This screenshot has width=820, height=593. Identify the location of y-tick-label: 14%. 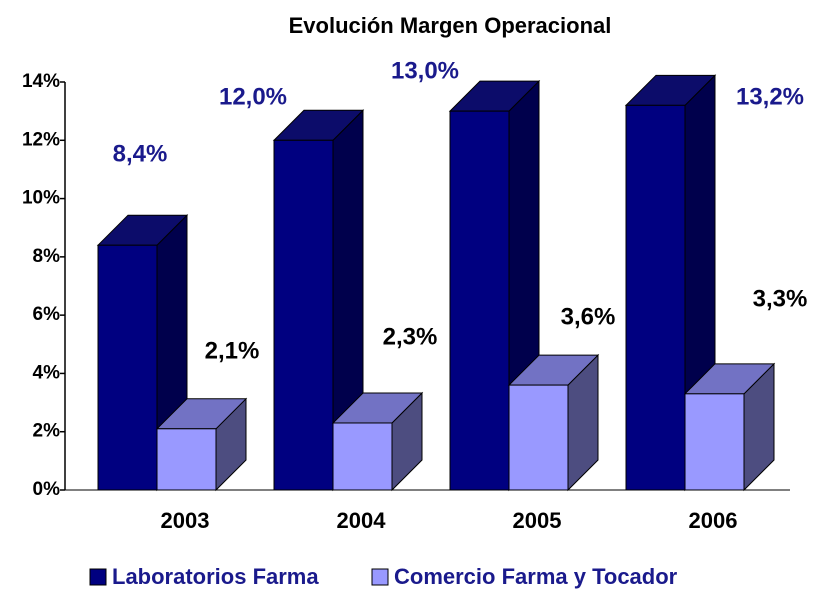
(41, 81).